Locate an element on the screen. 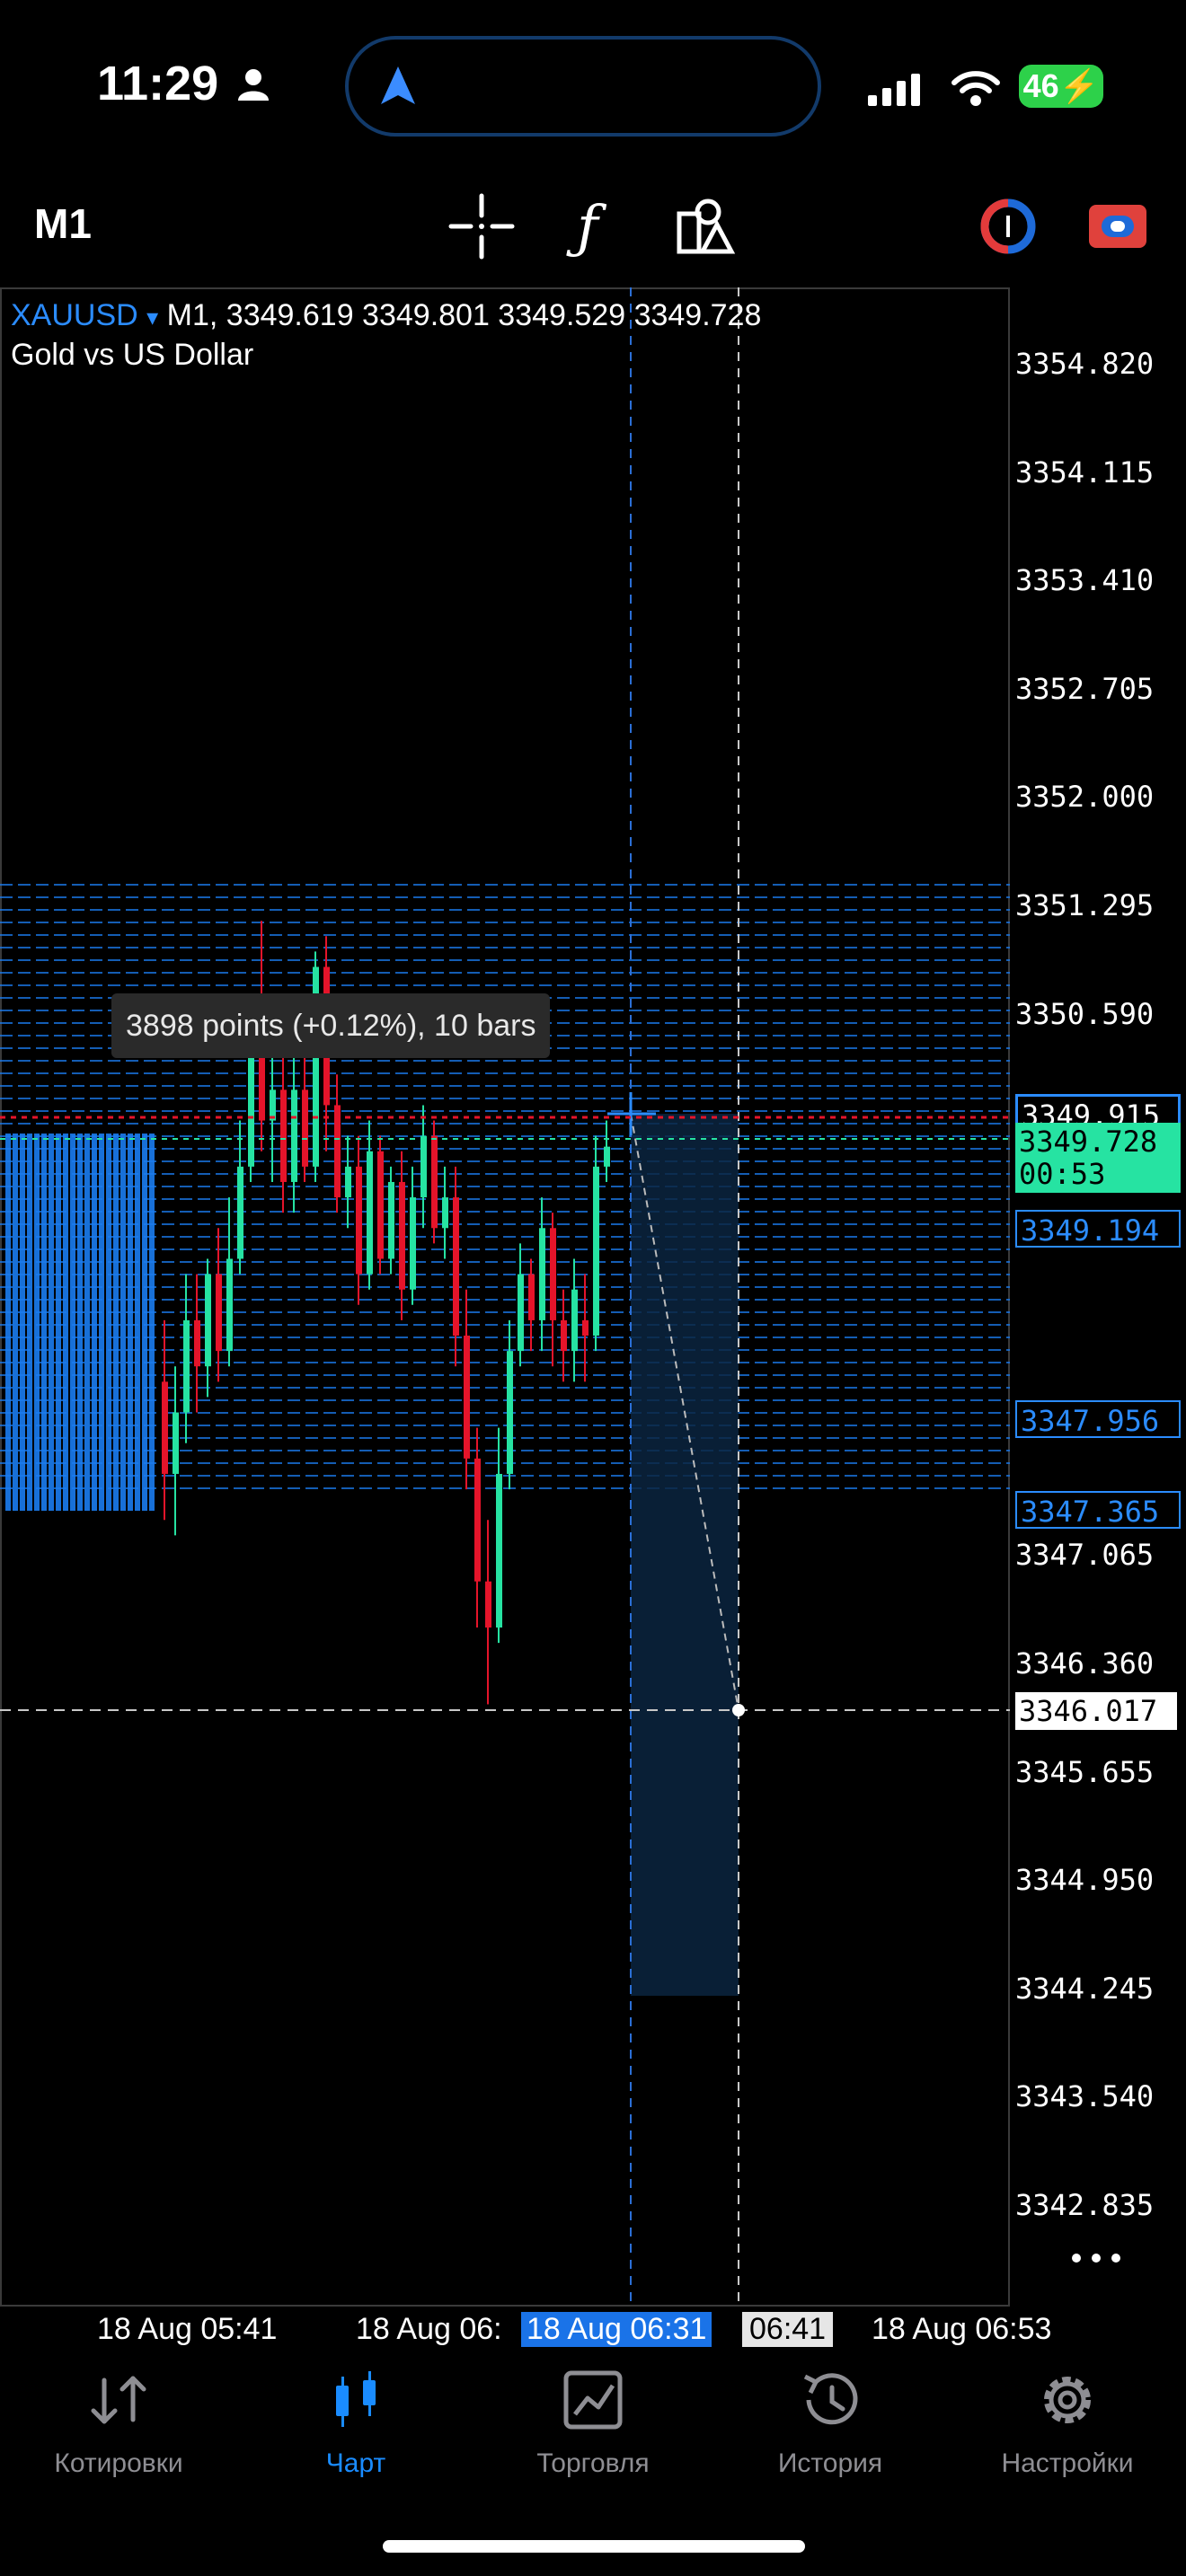 This screenshot has width=1186, height=2576. time-cursor-end: 06:41 is located at coordinates (788, 2329).